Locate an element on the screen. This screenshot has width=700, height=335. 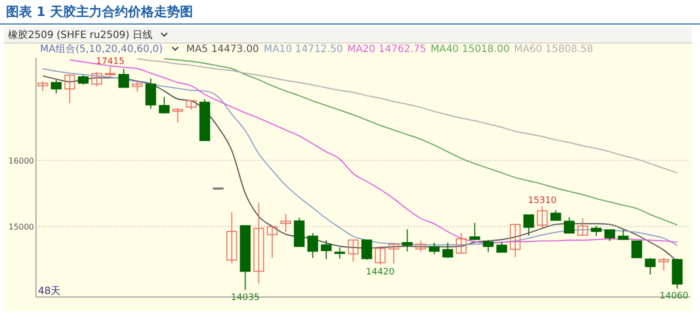
text: MA10 14712.50 is located at coordinates (303, 49).